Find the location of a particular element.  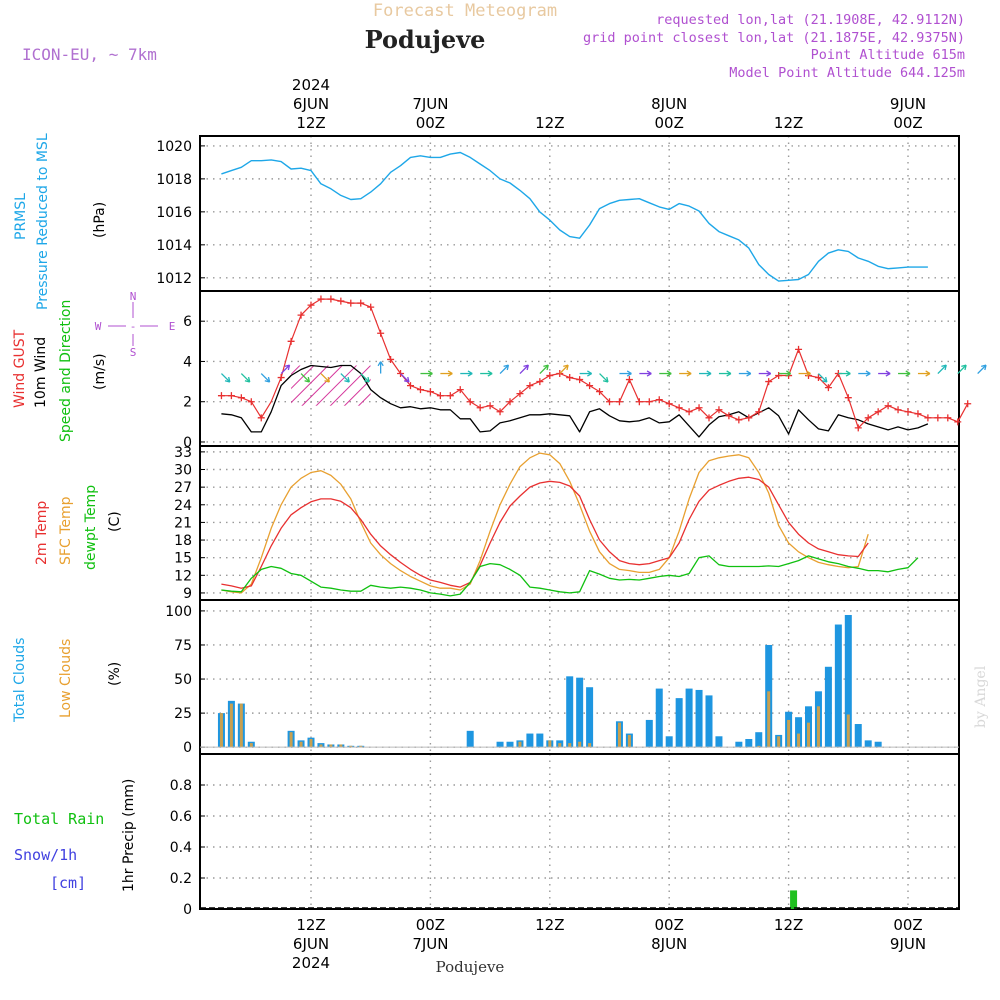

rain-bar is located at coordinates (794, 899).